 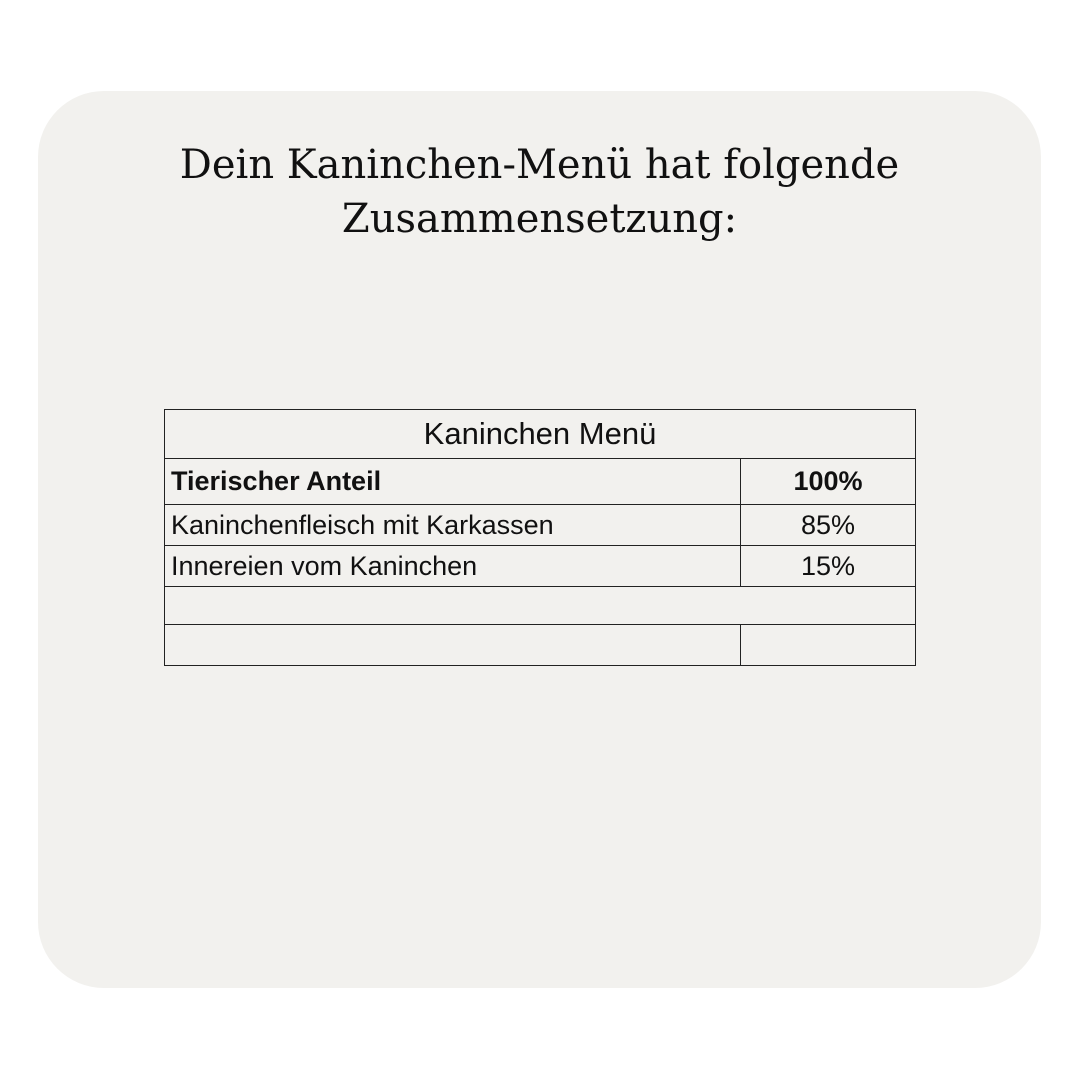 I want to click on table-title: Kaninchen Menü, so click(x=540, y=434).